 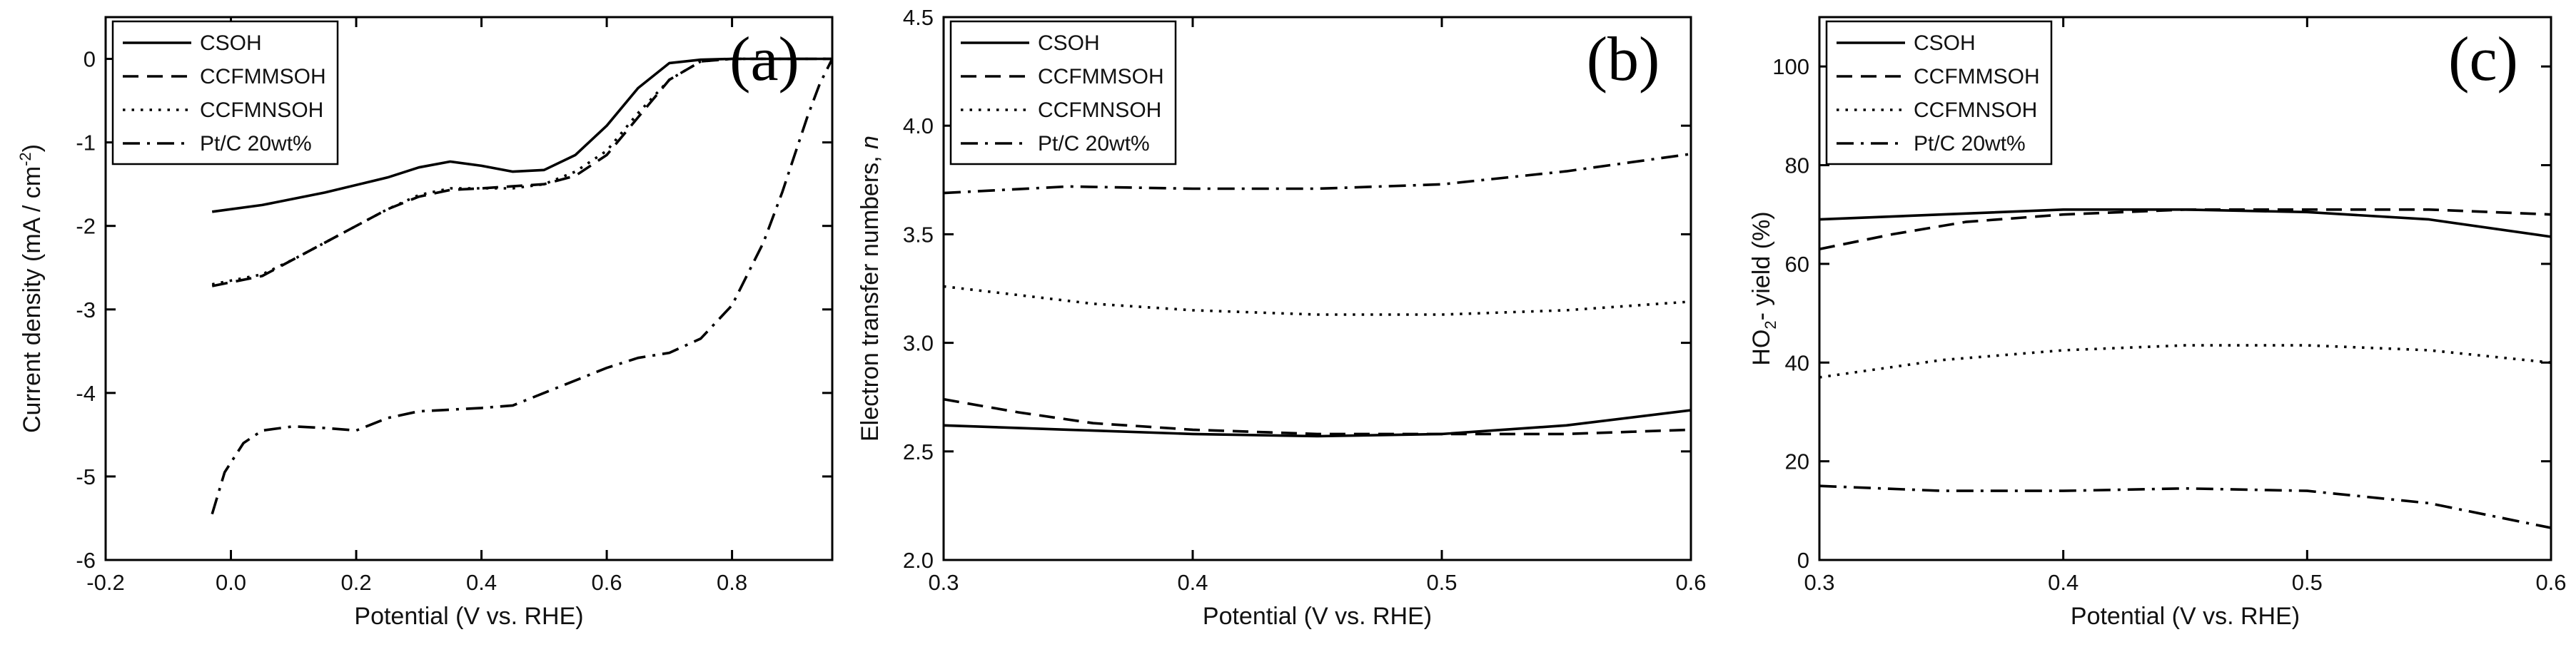 What do you see at coordinates (86, 143) in the screenshot?
I see `y-tick-label: -1` at bounding box center [86, 143].